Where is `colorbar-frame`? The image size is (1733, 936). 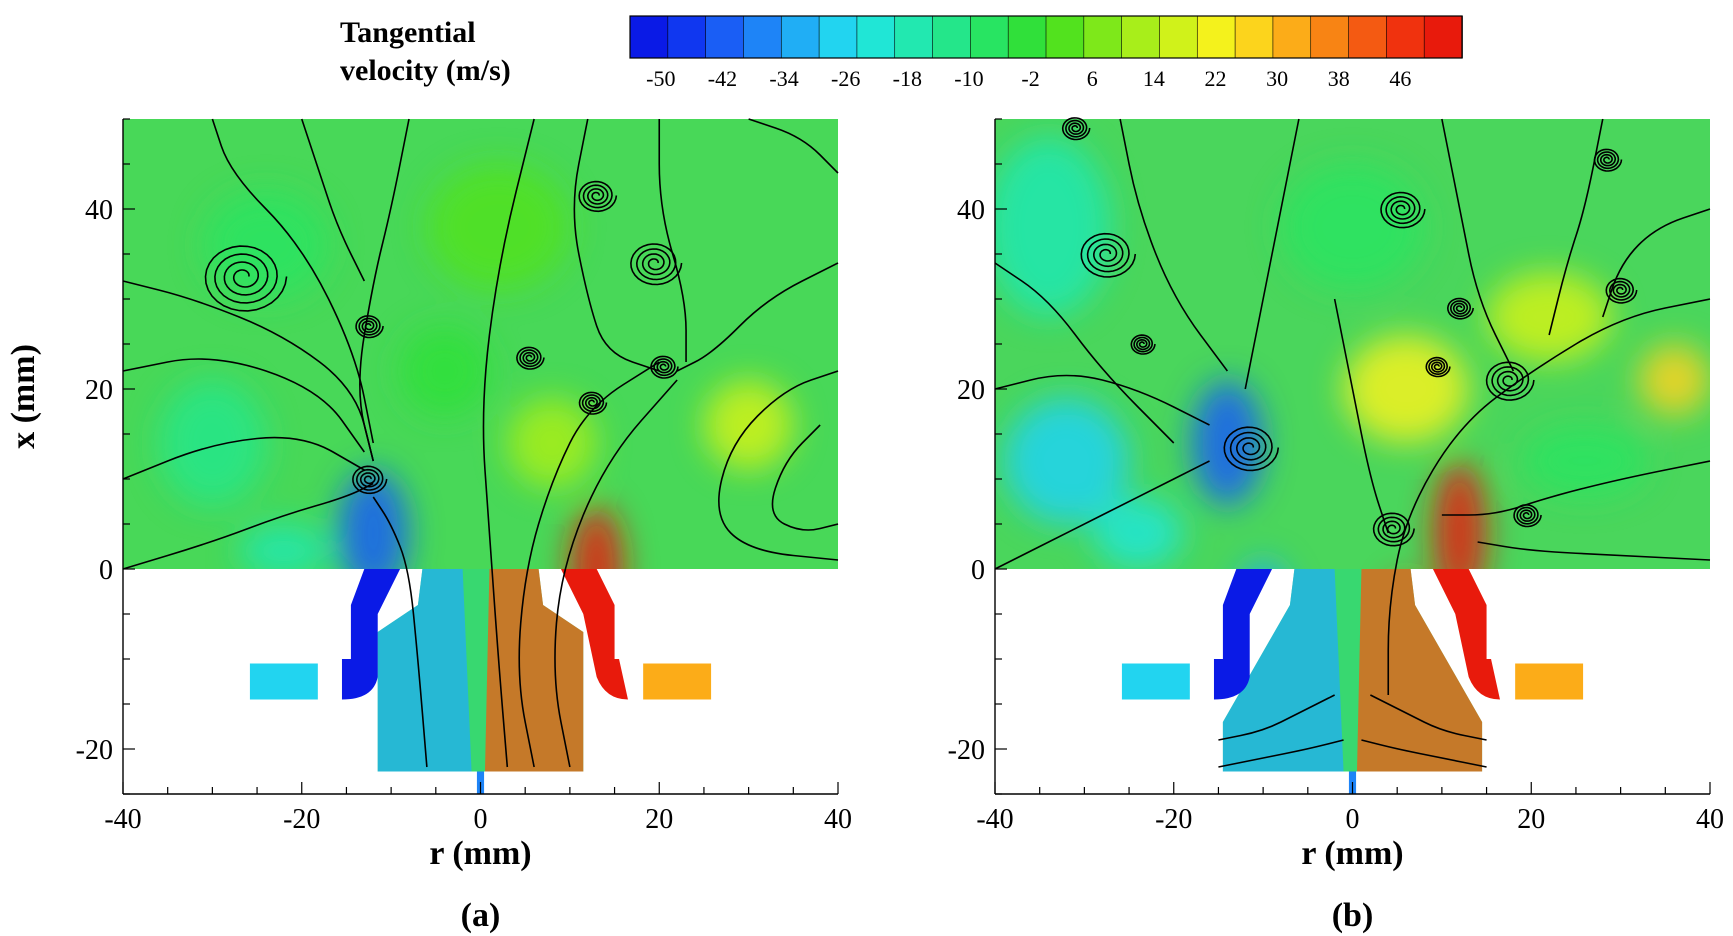
colorbar-frame is located at coordinates (1046, 37).